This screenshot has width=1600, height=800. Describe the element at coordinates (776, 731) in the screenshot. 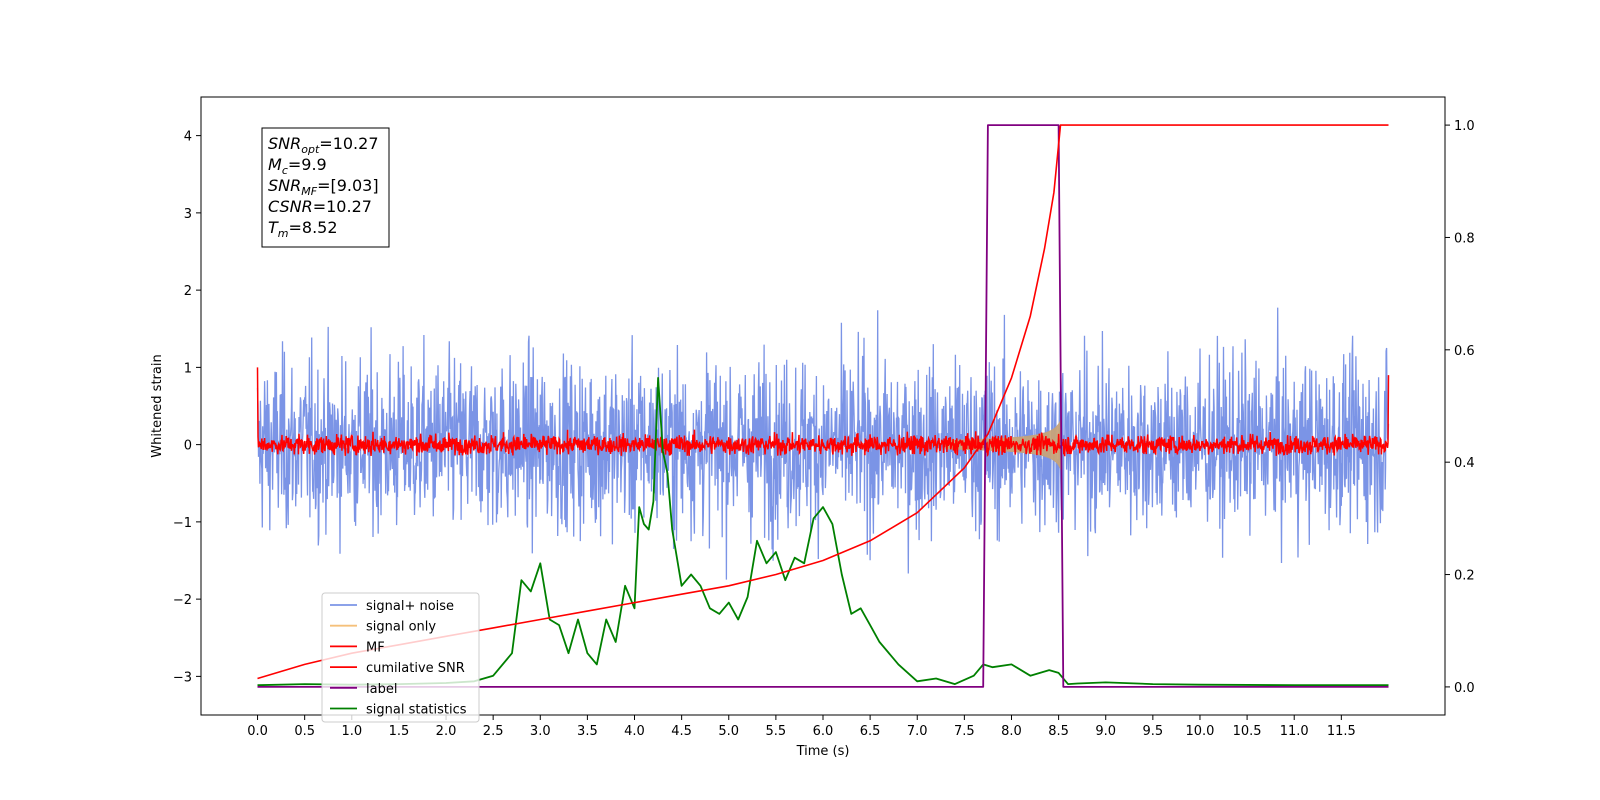

I see `x-tick-label: 5.5` at that location.